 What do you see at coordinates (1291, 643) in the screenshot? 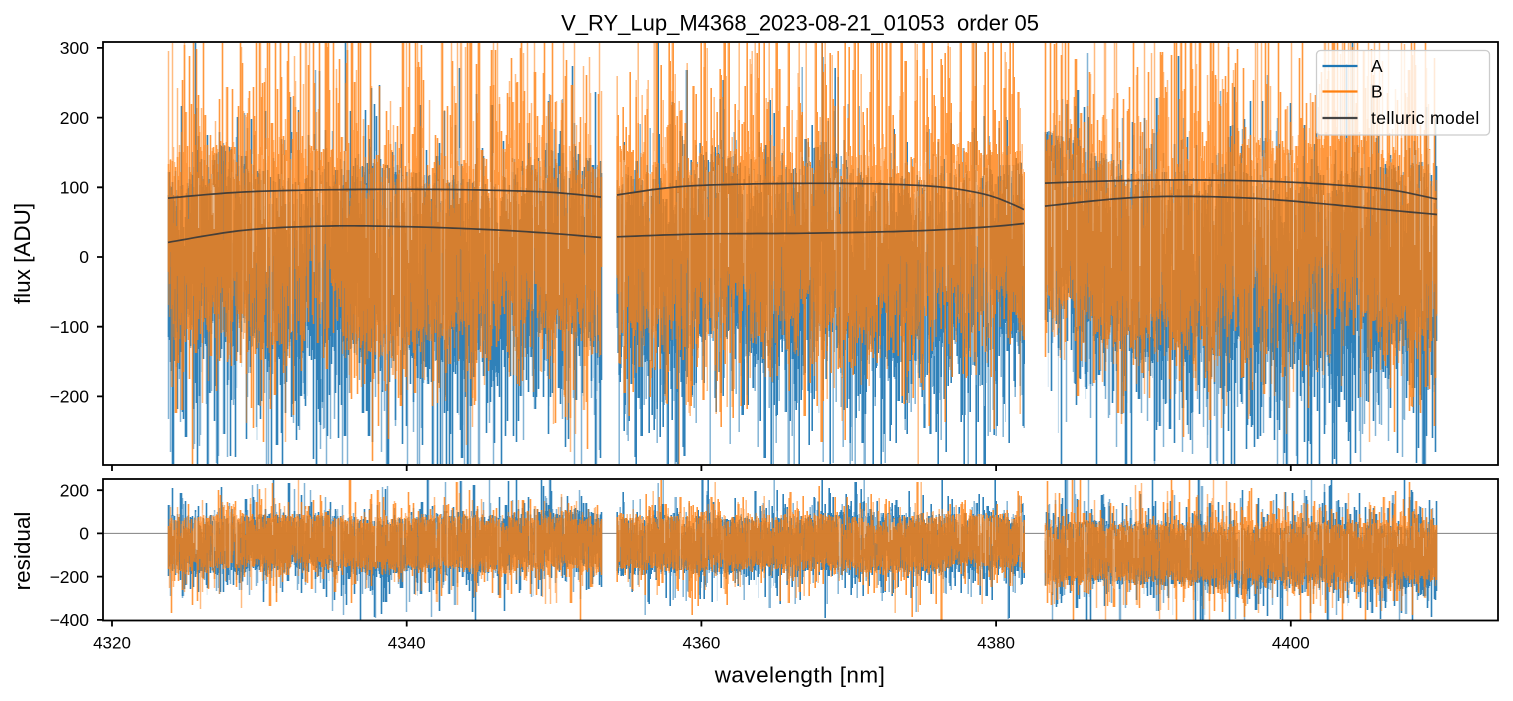
I see `svg-text: 4400` at bounding box center [1291, 643].